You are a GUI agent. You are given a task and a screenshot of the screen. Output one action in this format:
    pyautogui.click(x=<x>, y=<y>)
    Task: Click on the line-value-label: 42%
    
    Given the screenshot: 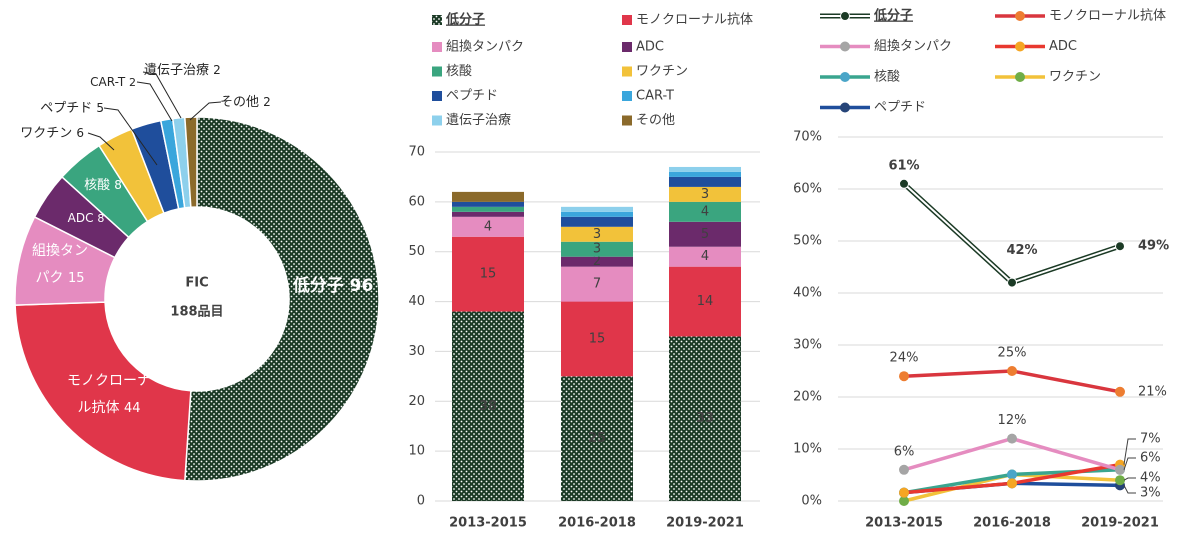 What is the action you would take?
    pyautogui.click(x=1021, y=250)
    